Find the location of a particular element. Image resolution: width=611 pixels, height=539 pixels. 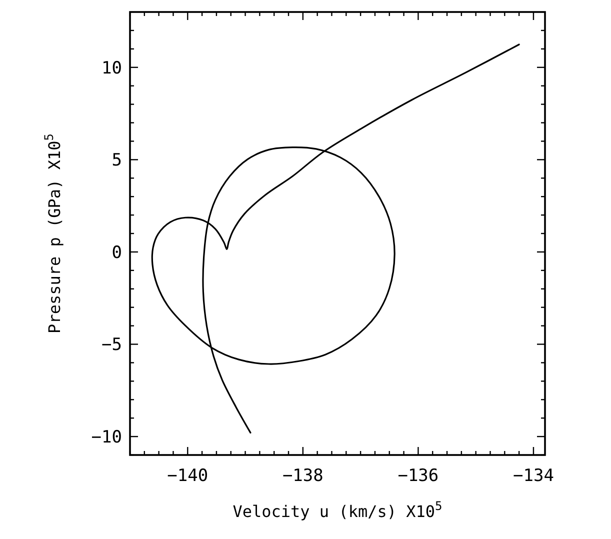

x-tick-label: −138 is located at coordinates (303, 476).